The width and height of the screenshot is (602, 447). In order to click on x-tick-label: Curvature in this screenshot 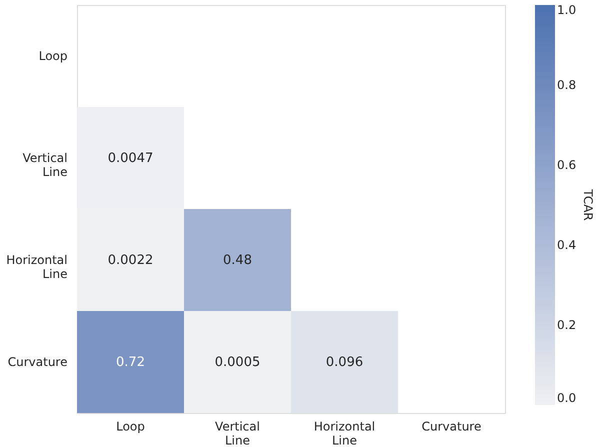, I will do `click(452, 427)`.